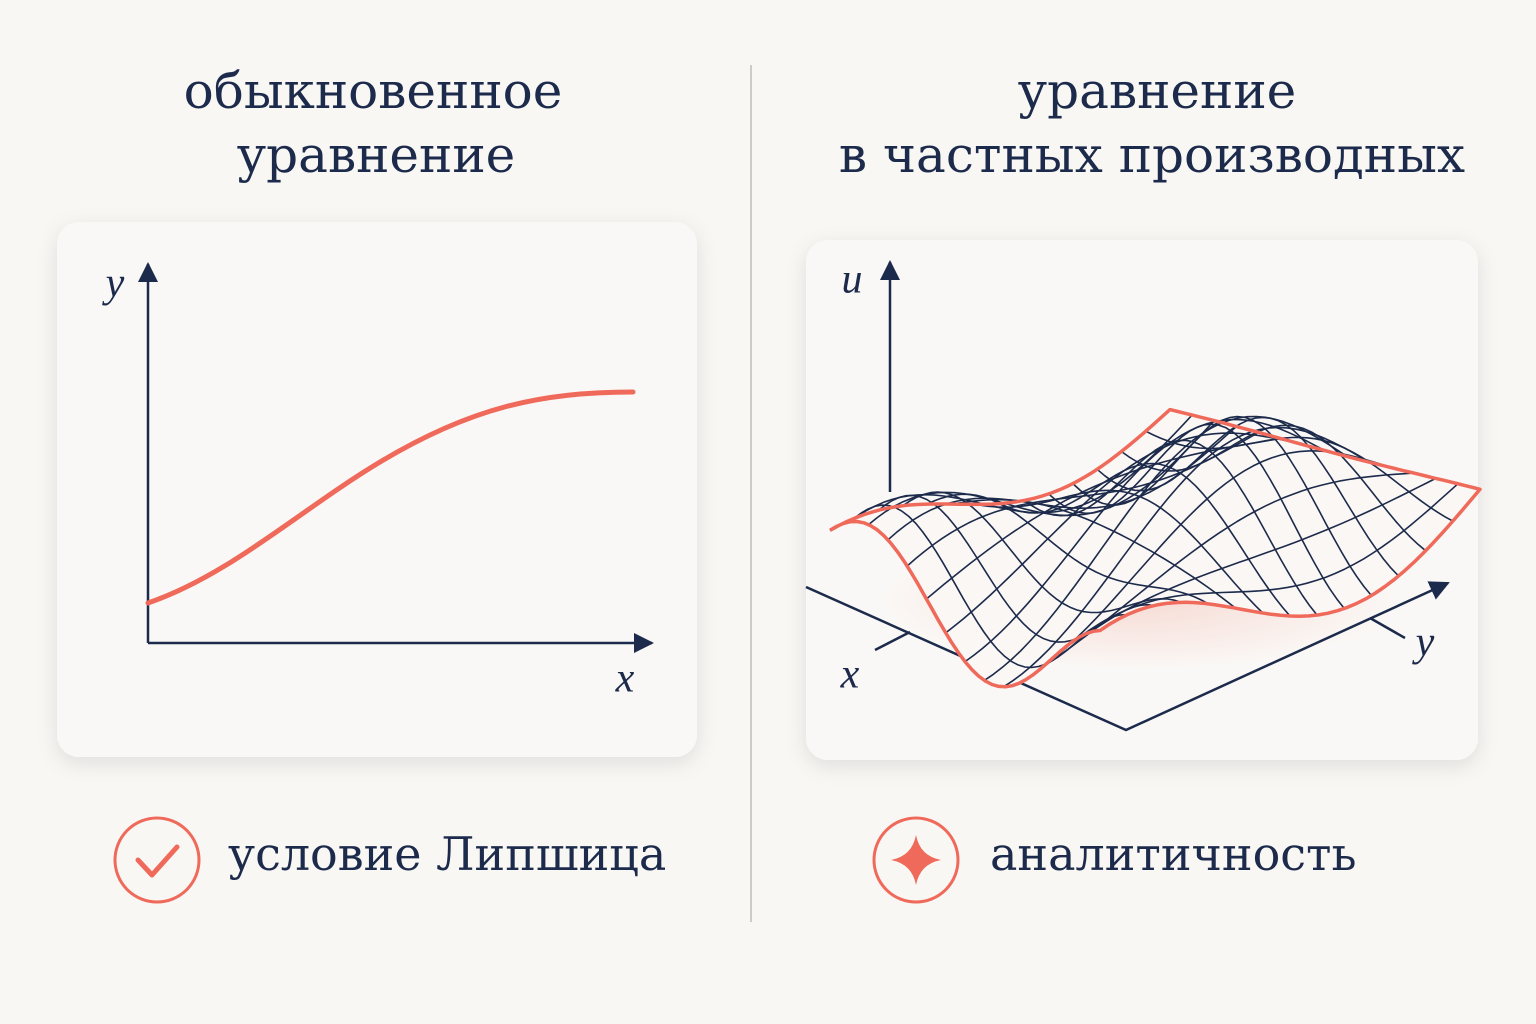 The image size is (1536, 1024). Describe the element at coordinates (373, 91) in the screenshot. I see `title-line: обыкновенное` at that location.